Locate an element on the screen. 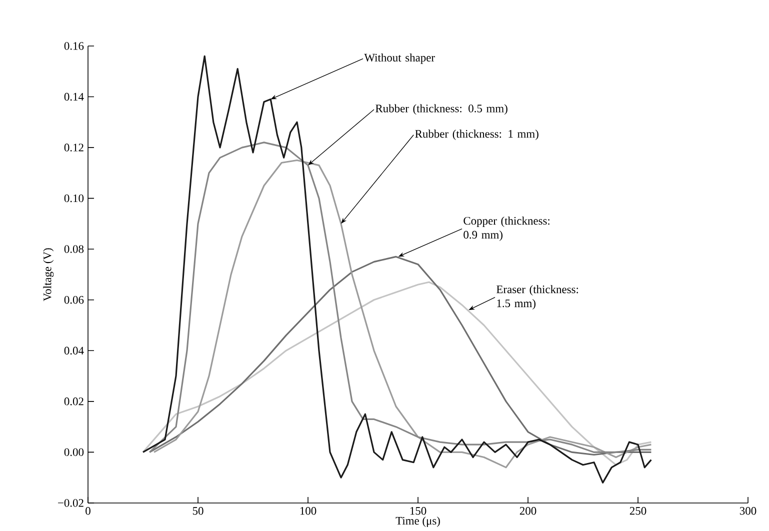  y-tick-label: 0.12 is located at coordinates (74, 148).